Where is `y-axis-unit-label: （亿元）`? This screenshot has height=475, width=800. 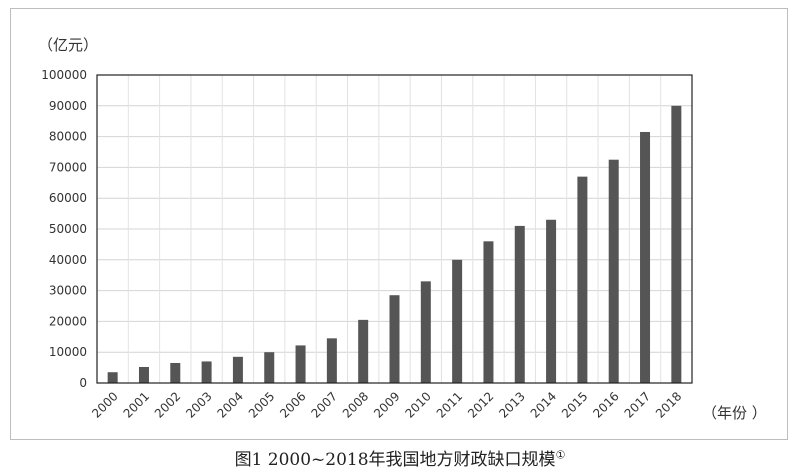 y-axis-unit-label: （亿元） is located at coordinates (68, 45).